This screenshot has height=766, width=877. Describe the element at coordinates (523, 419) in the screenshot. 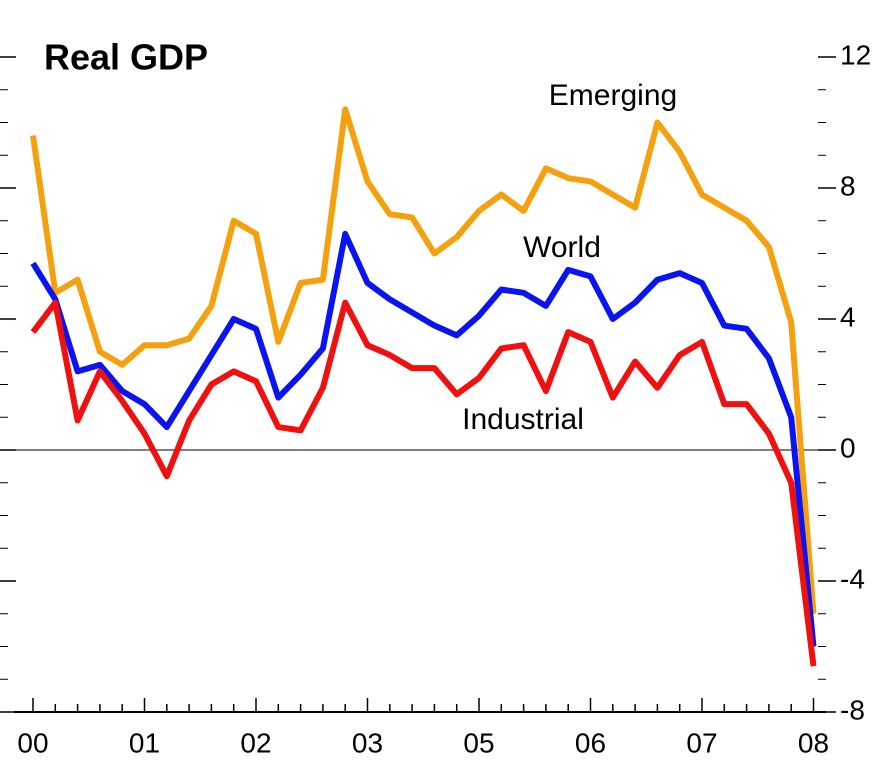

I see `series-label: Industrial` at that location.